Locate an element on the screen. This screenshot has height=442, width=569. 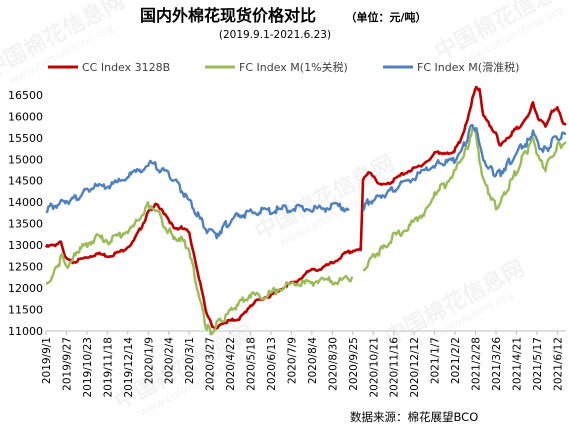
x-tick-label: 2020/8/30 is located at coordinates (333, 364).